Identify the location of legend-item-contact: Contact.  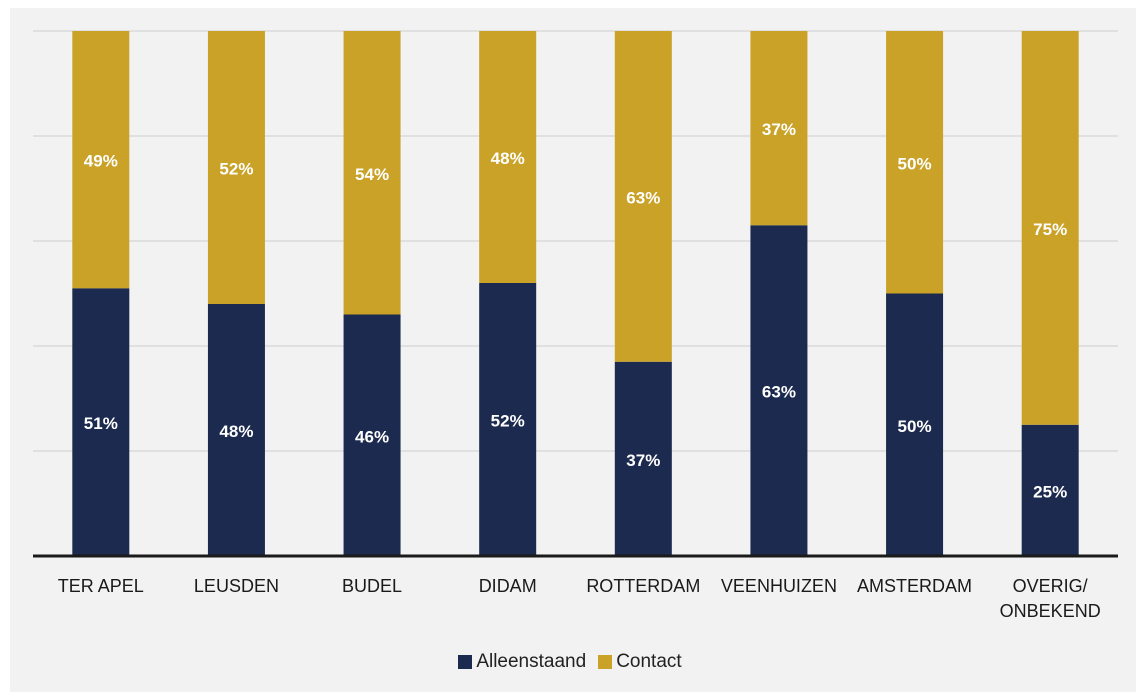
(640, 662).